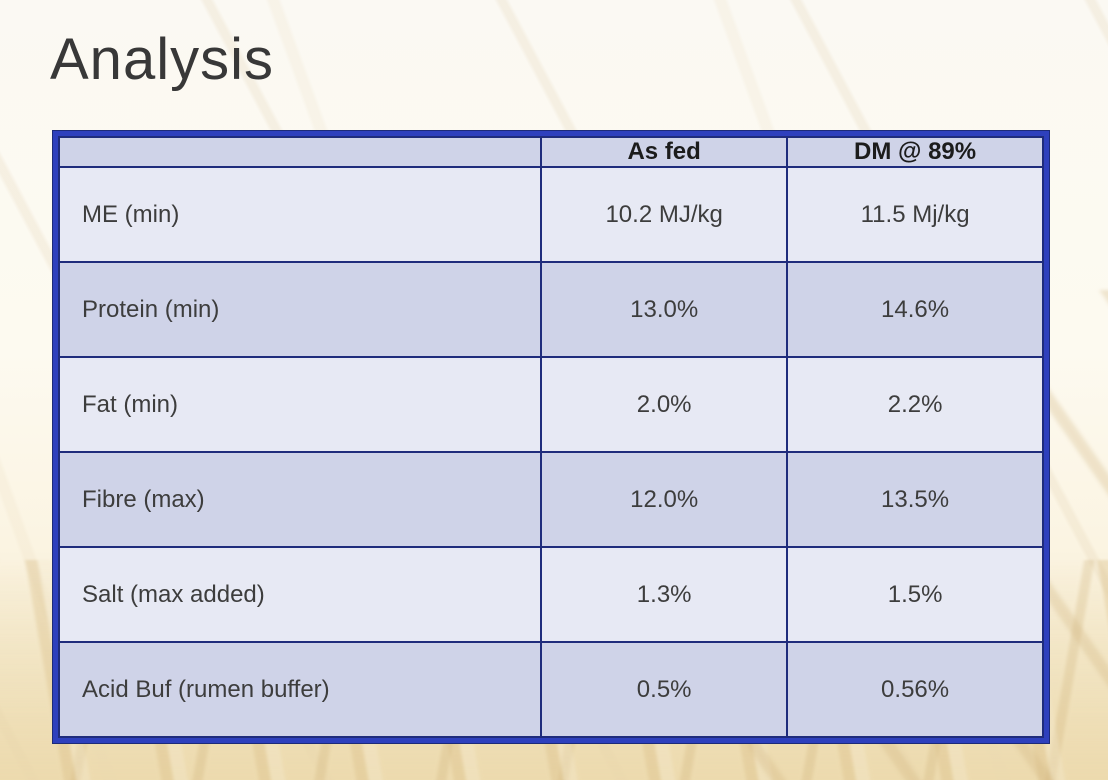 This screenshot has width=1108, height=780. Describe the element at coordinates (664, 689) in the screenshot. I see `row-as-fed-value: 0.5%` at that location.